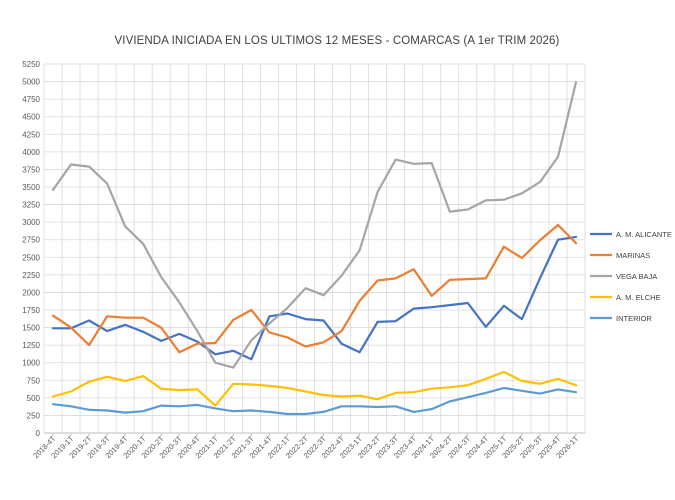  What do you see at coordinates (31, 82) in the screenshot?
I see `y-tick-label: 5000` at bounding box center [31, 82].